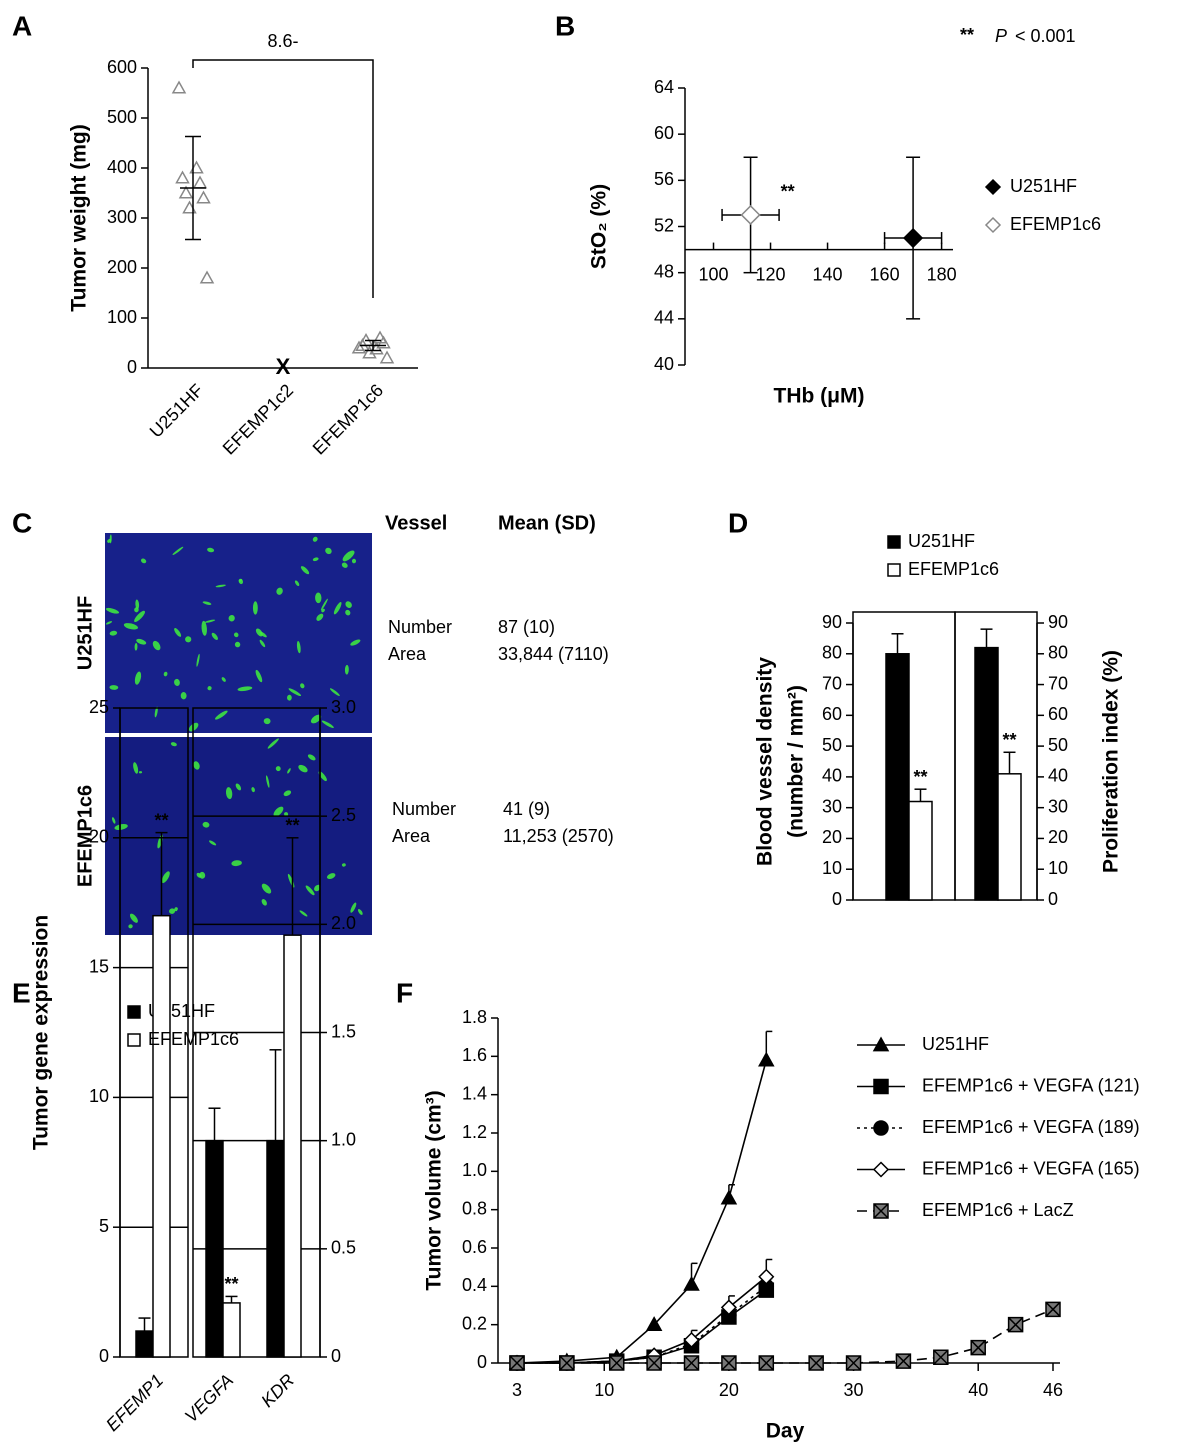  Describe the element at coordinates (282, 41) in the screenshot. I see `bracket-annotation: 8.6-` at that location.